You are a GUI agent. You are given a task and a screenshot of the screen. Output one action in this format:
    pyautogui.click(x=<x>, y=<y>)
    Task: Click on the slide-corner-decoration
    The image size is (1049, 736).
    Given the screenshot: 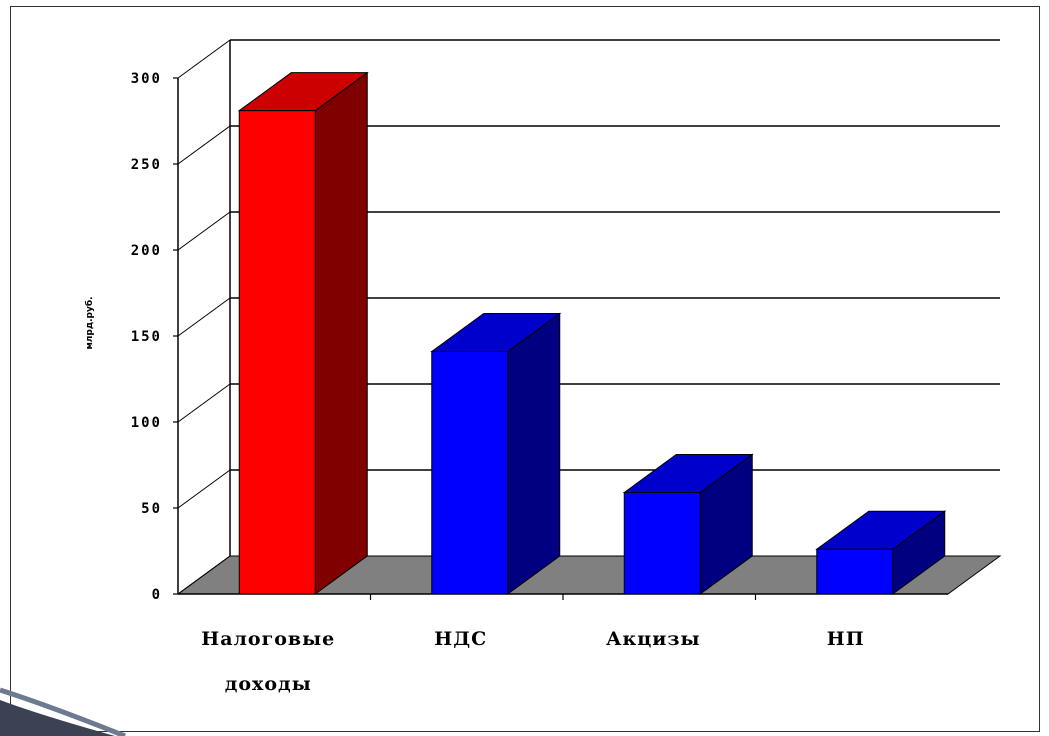 What is the action you would take?
    pyautogui.click(x=57, y=718)
    